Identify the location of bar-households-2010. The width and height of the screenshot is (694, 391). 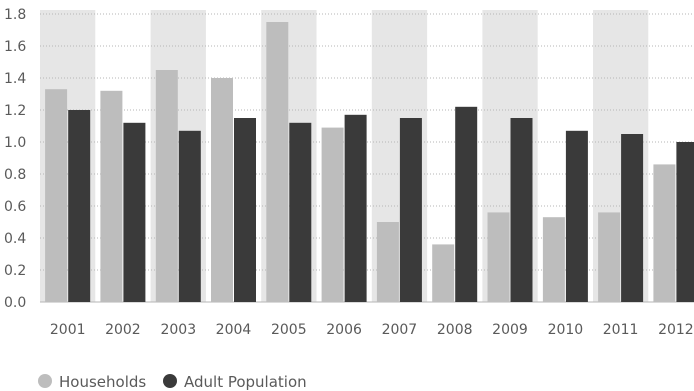
(553, 259).